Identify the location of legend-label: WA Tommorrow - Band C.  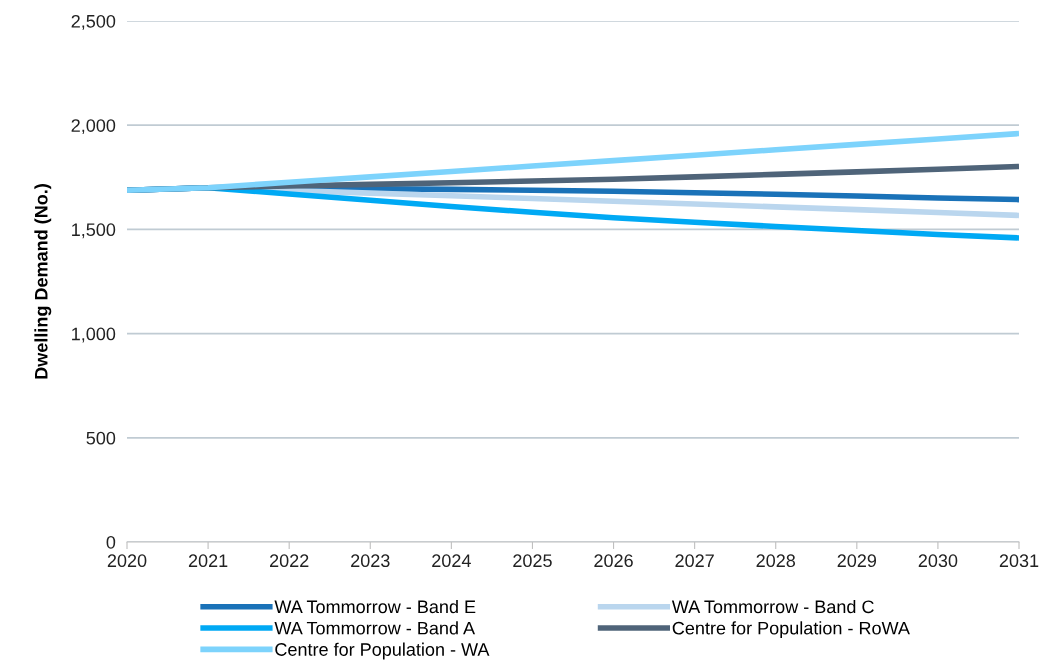
(772, 606).